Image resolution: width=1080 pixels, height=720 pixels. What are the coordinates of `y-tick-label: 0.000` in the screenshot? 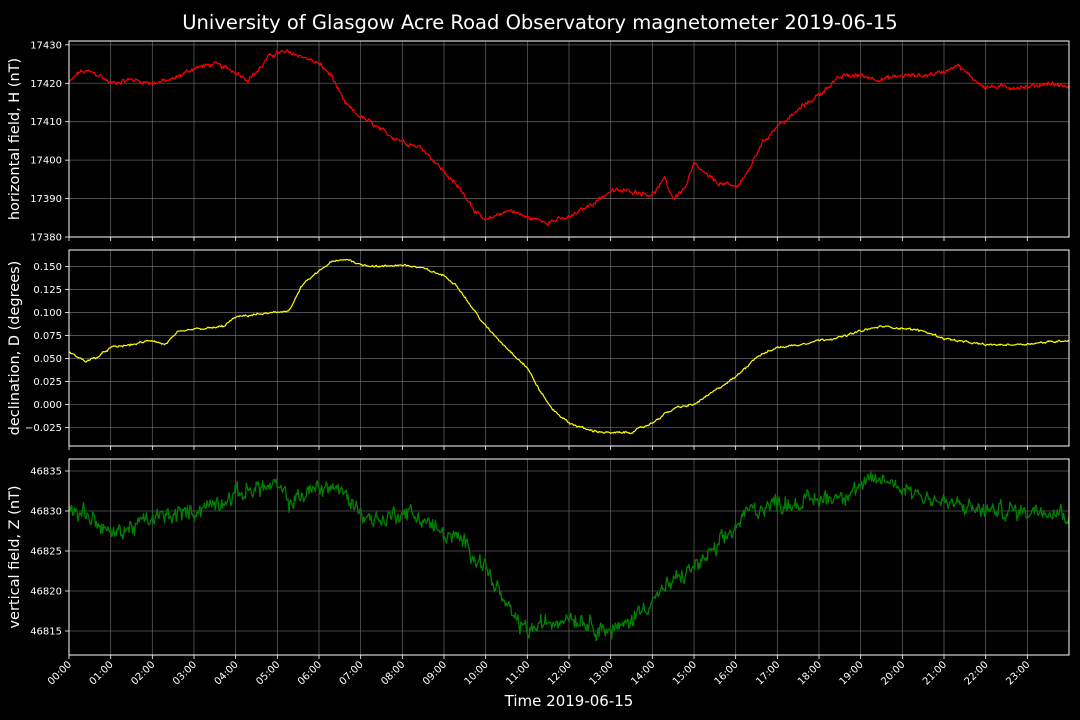 It's located at (47, 405).